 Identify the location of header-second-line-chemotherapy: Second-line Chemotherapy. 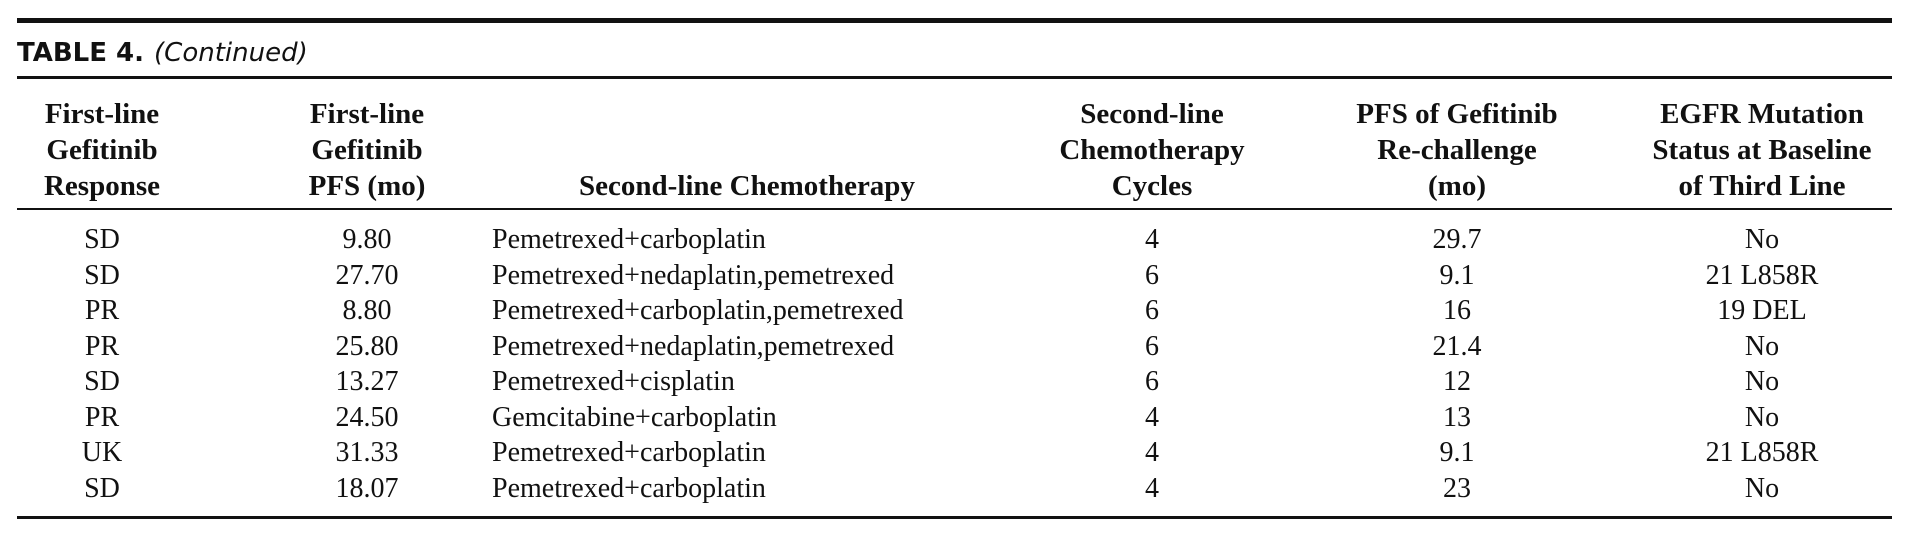
(747, 146).